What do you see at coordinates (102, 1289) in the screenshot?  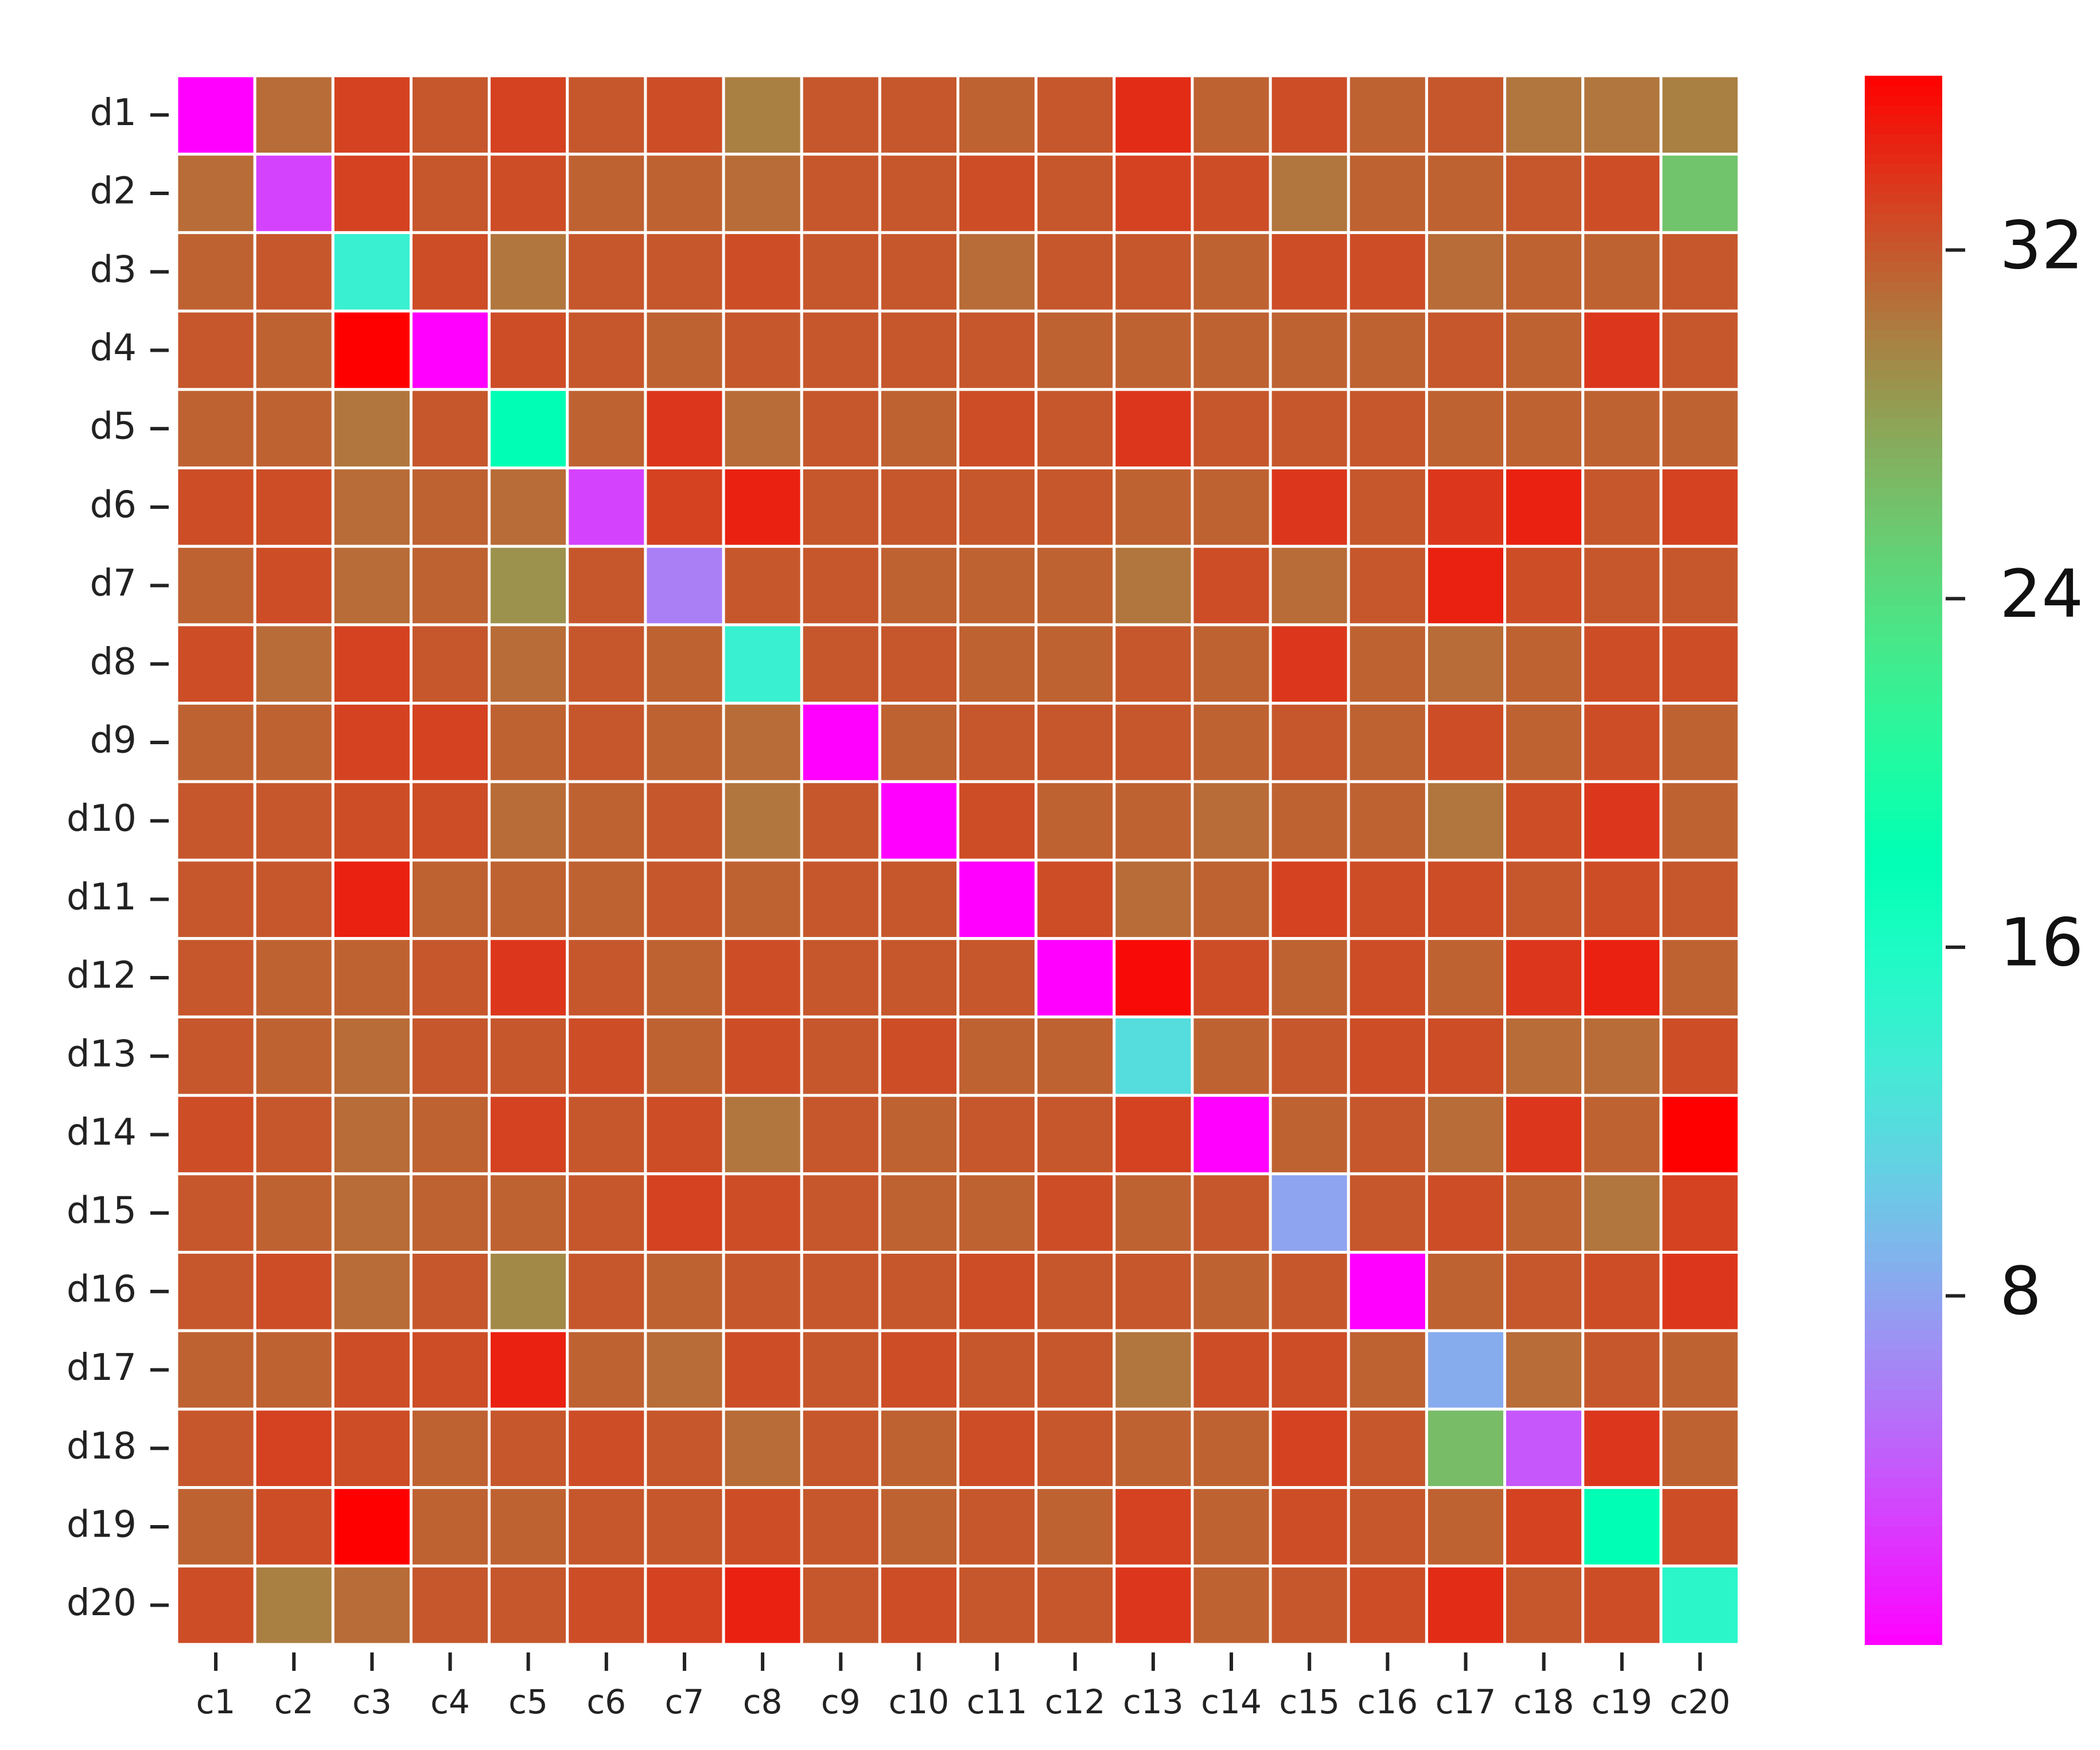 I see `y-tick-label-d16: d16` at bounding box center [102, 1289].